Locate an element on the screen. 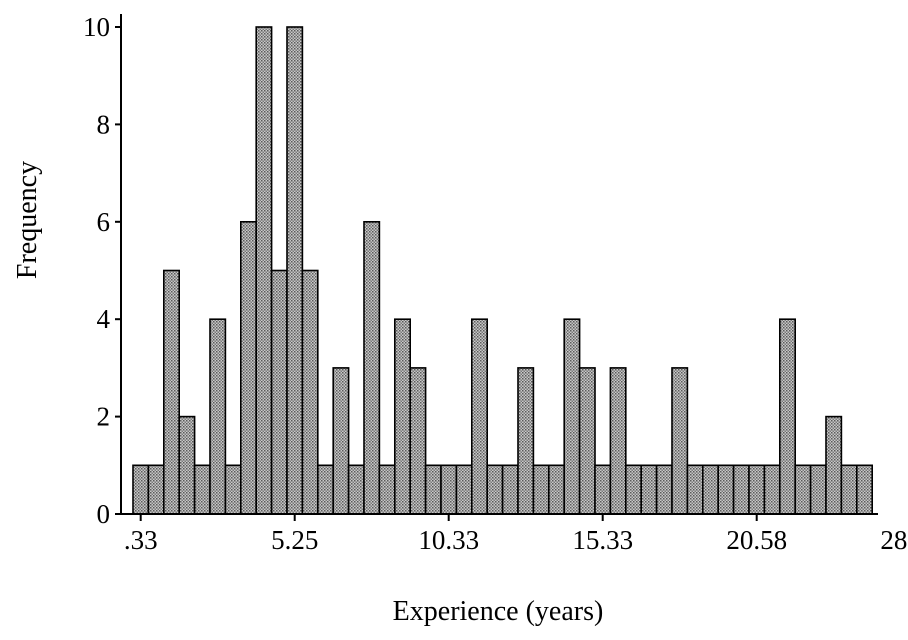 Image resolution: width=908 pixels, height=640 pixels. x-tick-label: .33 is located at coordinates (141, 540).